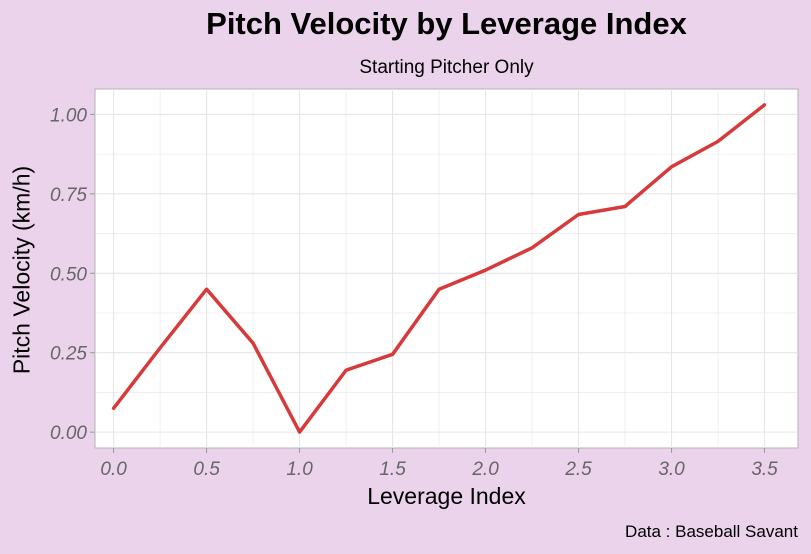 Image resolution: width=811 pixels, height=554 pixels. I want to click on x-tick-label: 3.0, so click(671, 469).